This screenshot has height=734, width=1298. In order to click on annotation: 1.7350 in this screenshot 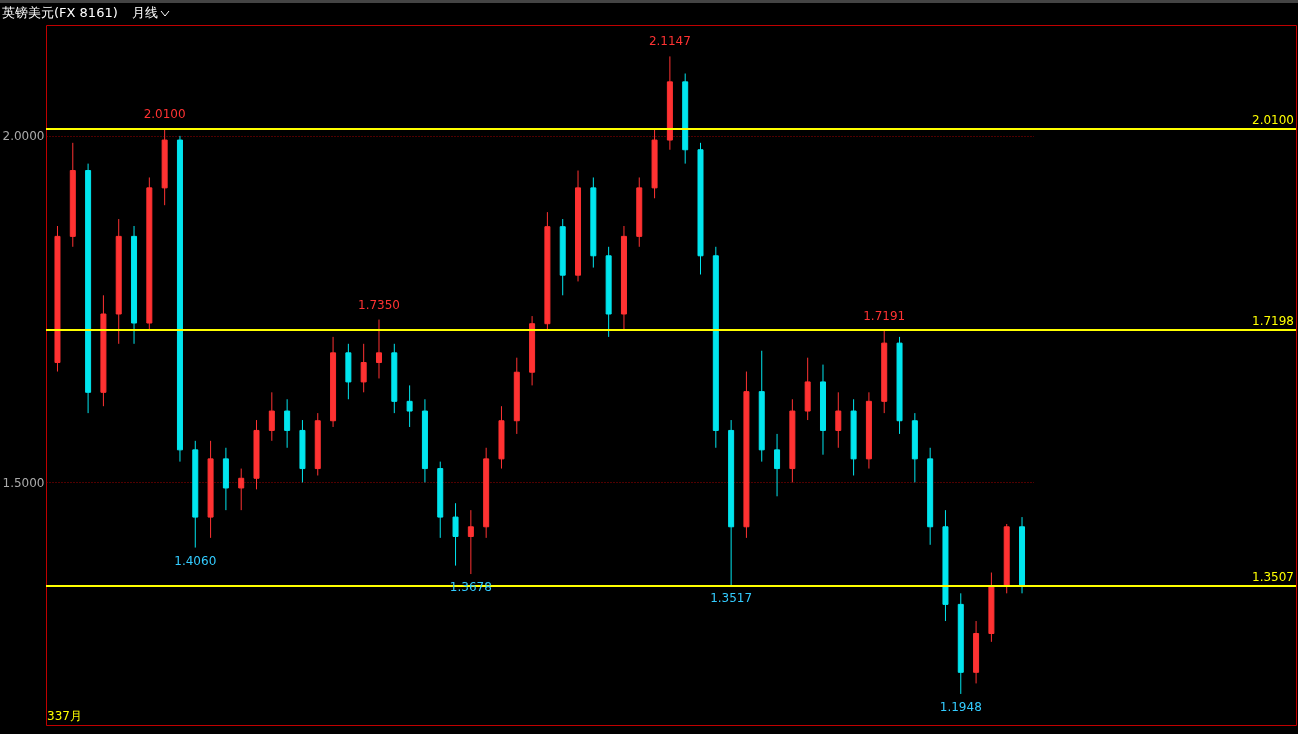, I will do `click(378, 304)`.